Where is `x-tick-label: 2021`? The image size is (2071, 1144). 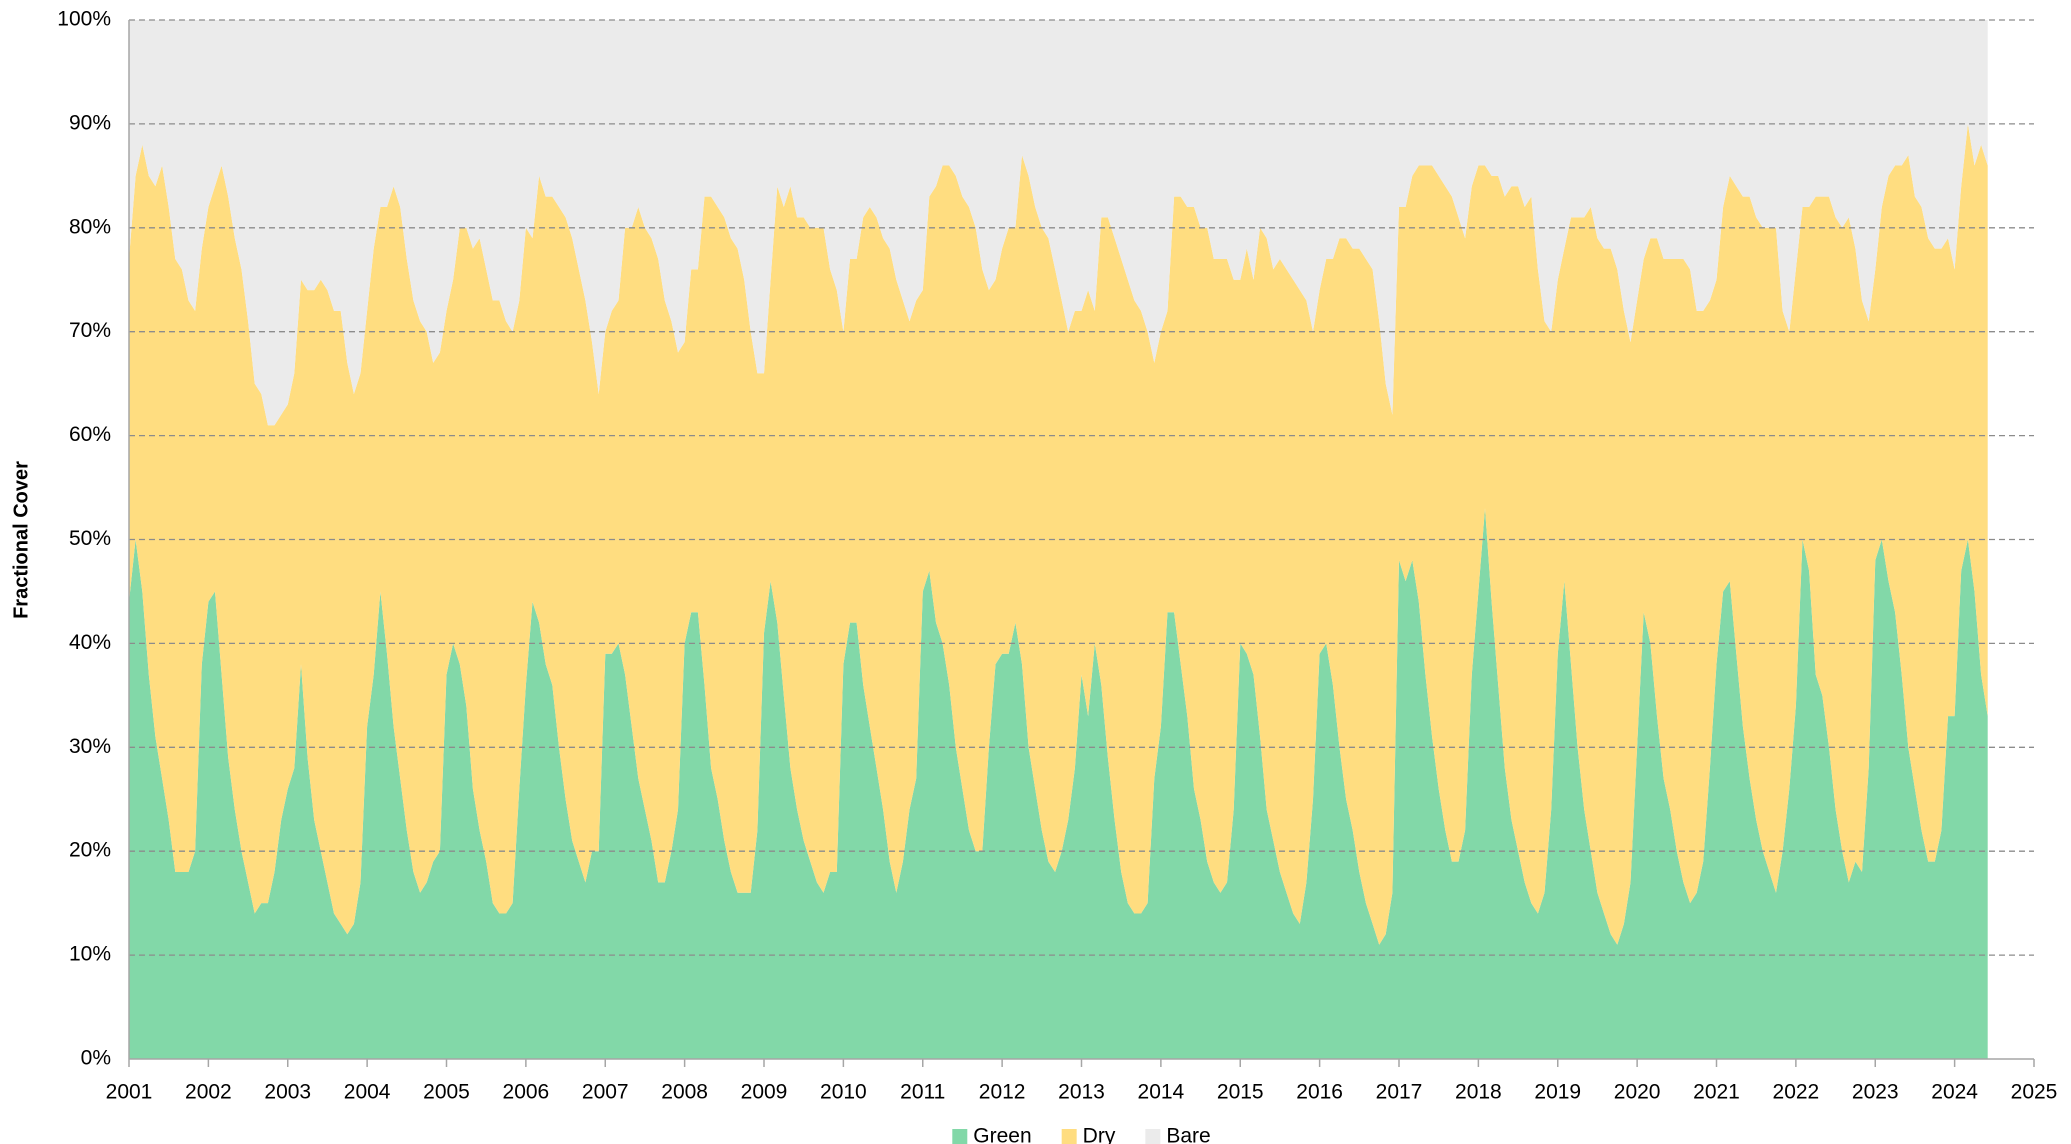 x-tick-label: 2021 is located at coordinates (1716, 1092).